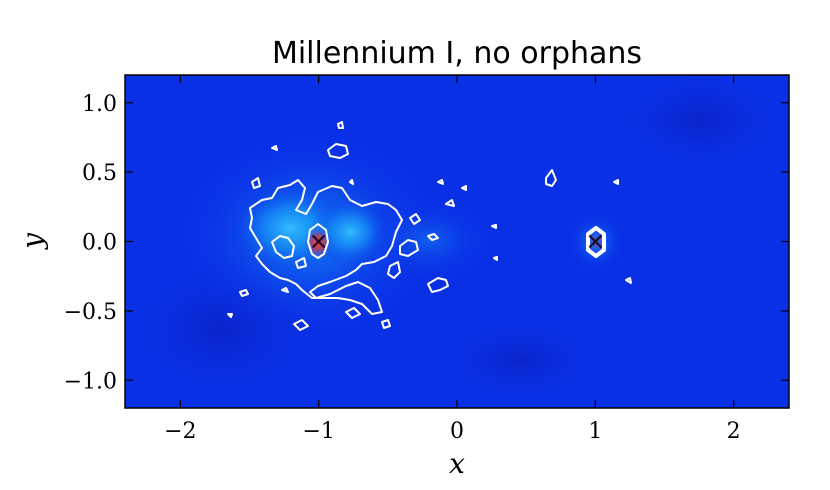  What do you see at coordinates (99, 173) in the screenshot?
I see `y-tick-label: 0.5` at bounding box center [99, 173].